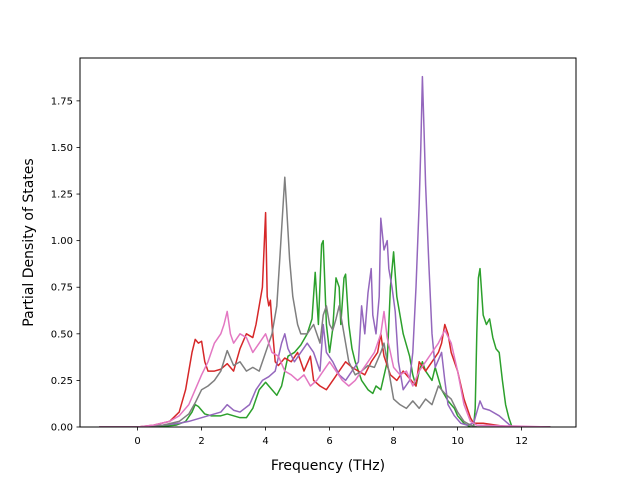 Image resolution: width=640 pixels, height=480 pixels. Describe the element at coordinates (393, 441) in the screenshot. I see `x-tick-label: 8` at that location.